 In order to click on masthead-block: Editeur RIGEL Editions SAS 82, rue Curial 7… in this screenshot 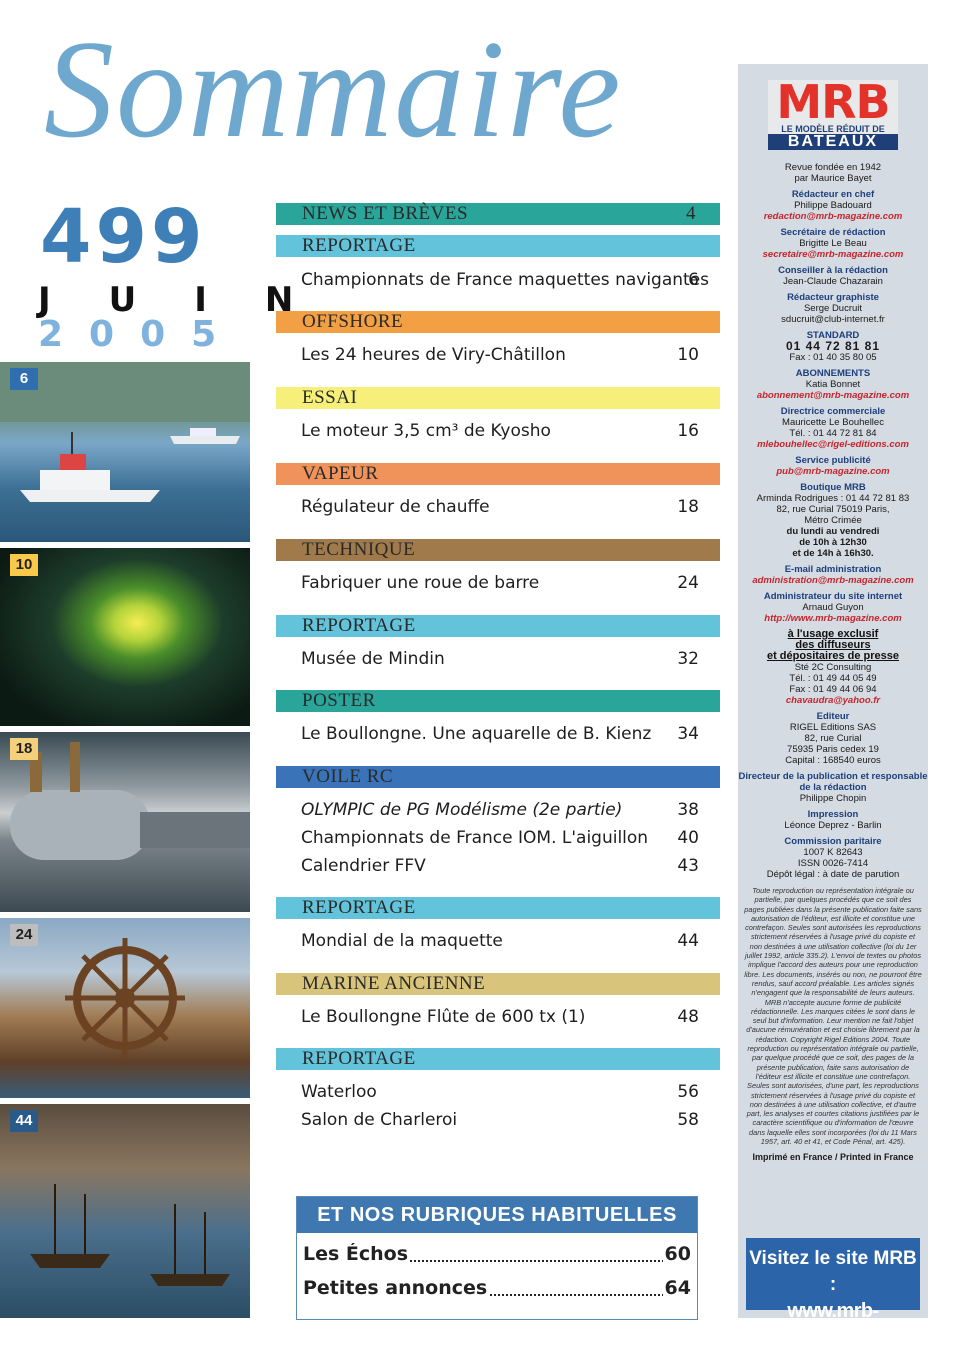, I will do `click(833, 738)`.